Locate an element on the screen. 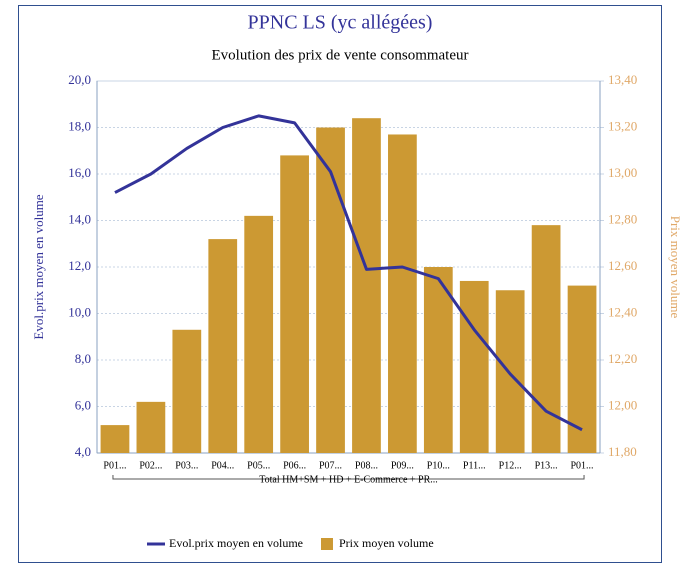 This screenshot has height=568, width=680. y-tick-label: 4,0 is located at coordinates (83, 451).